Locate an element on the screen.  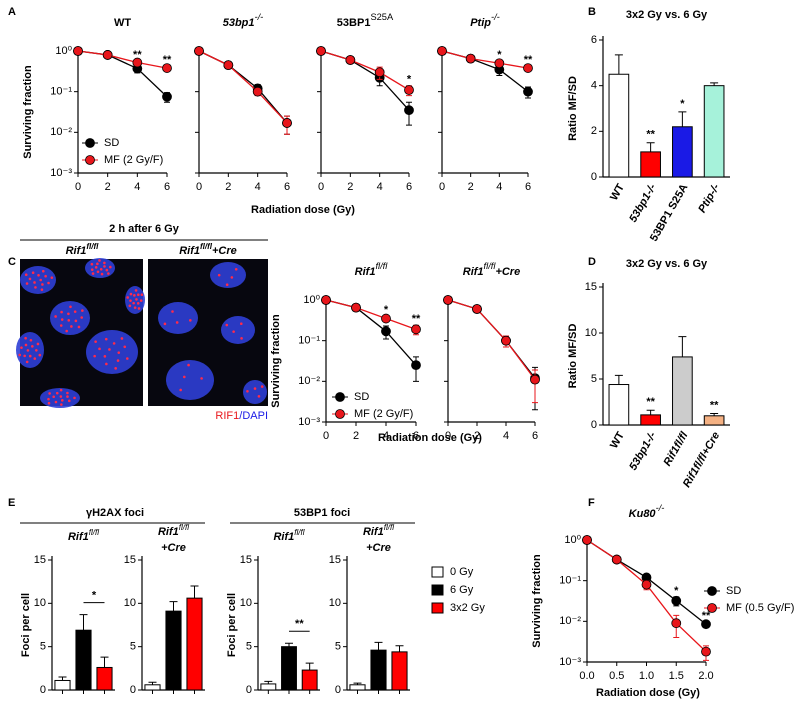
caption-stain: /DAPI is located at coordinates (253, 416).